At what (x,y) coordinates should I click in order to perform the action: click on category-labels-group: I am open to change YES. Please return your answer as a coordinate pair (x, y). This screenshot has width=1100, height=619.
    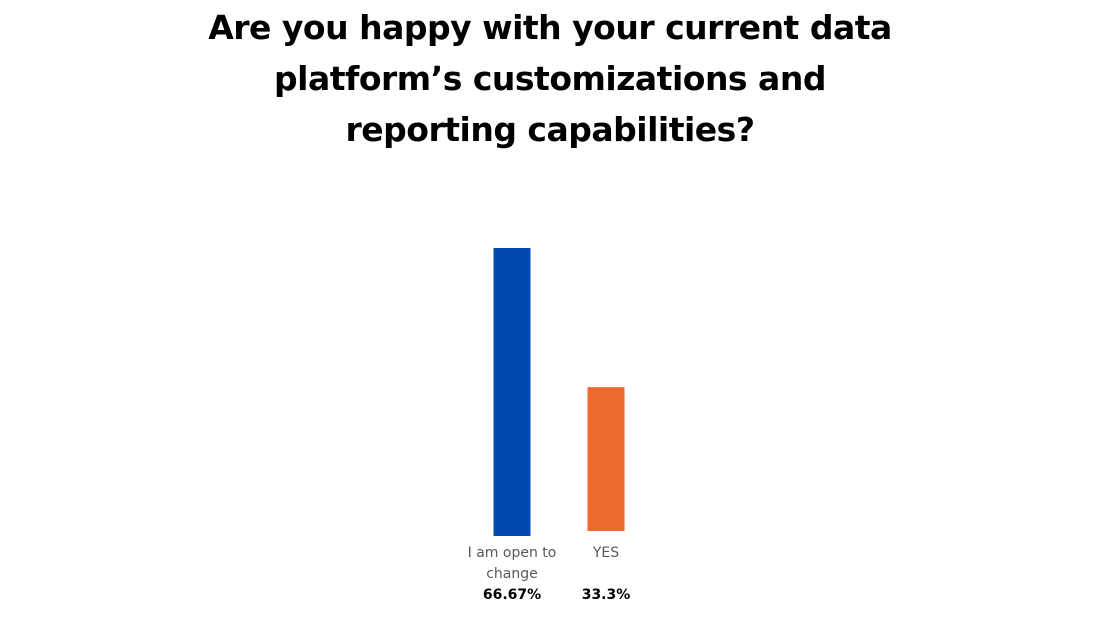
    Looking at the image, I should click on (544, 563).